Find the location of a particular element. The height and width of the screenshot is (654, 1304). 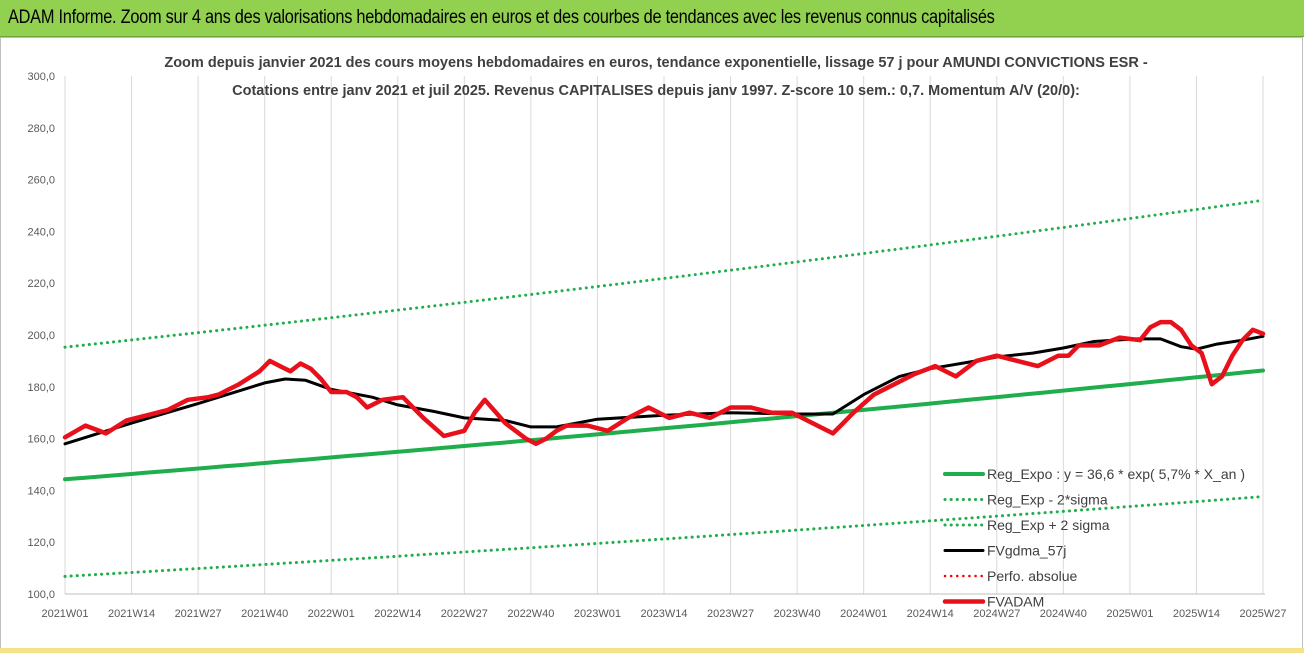

bottom-strip is located at coordinates (652, 650).